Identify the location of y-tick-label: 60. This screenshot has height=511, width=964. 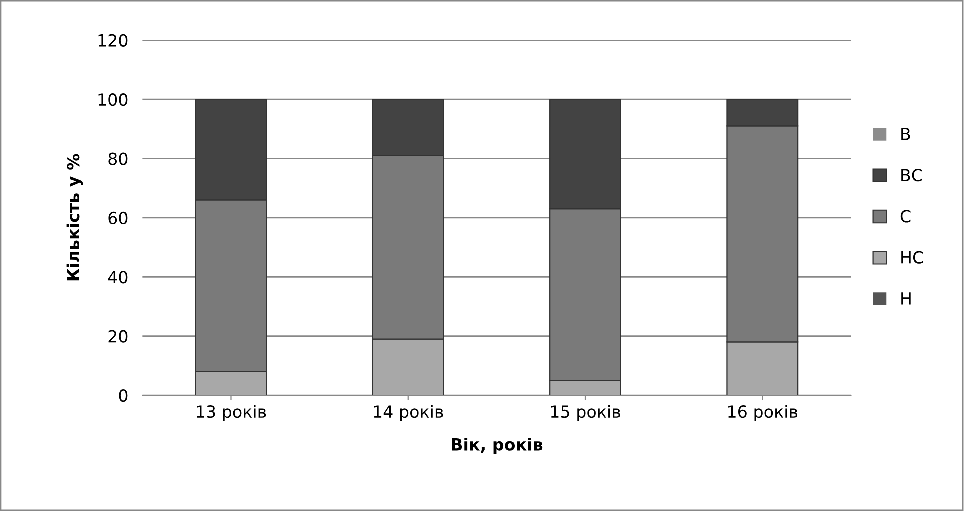
(118, 218).